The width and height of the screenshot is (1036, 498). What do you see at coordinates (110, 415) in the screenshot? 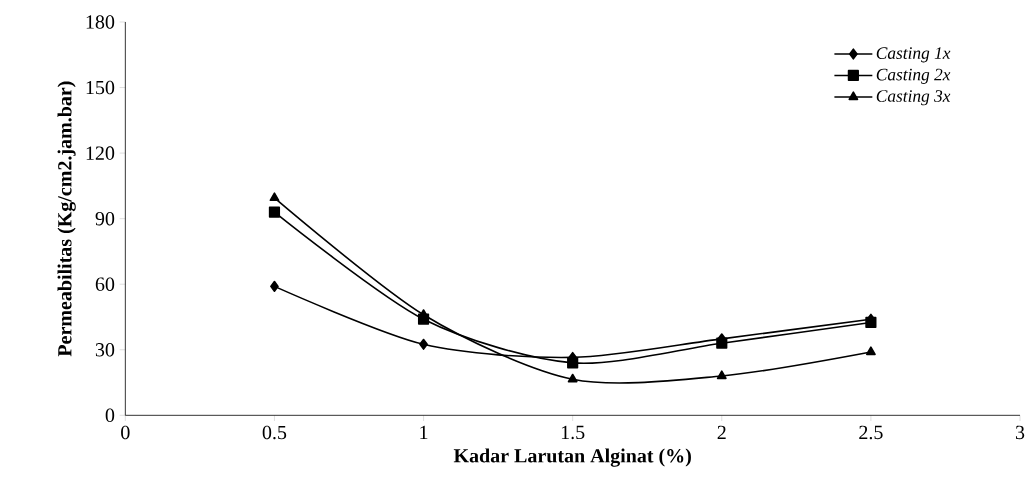
I see `y-tick-label: 0` at bounding box center [110, 415].